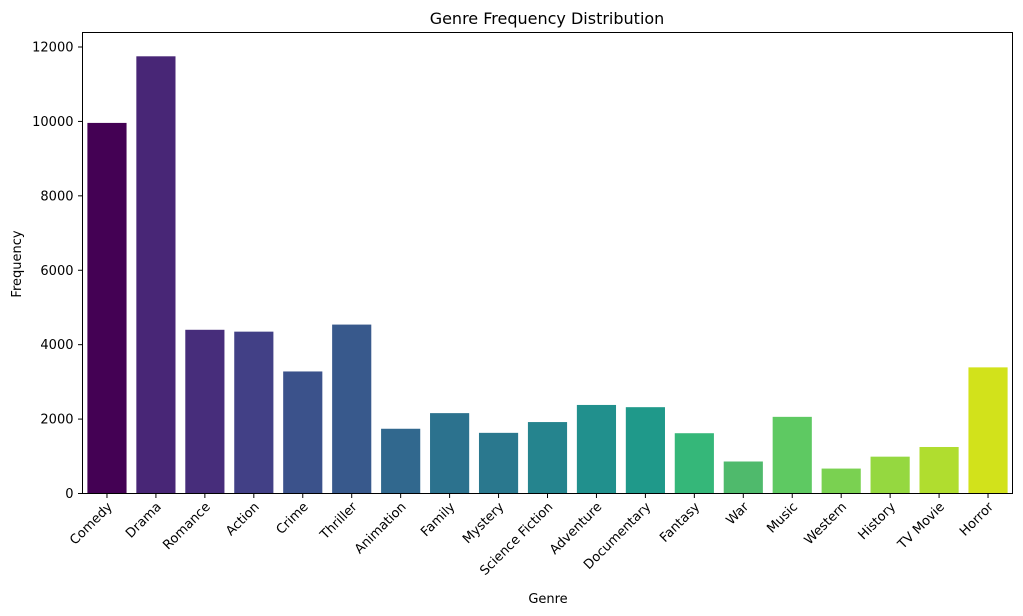 The image size is (1023, 616). I want to click on bar-family, so click(450, 453).